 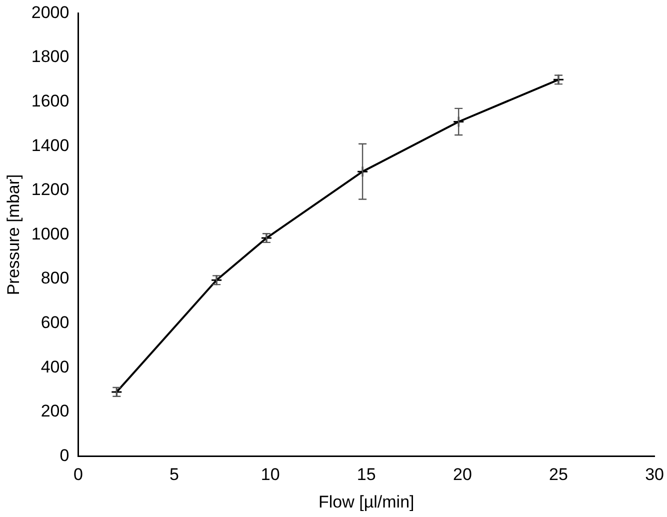 I want to click on y-tick-label: 1000, so click(x=50, y=234).